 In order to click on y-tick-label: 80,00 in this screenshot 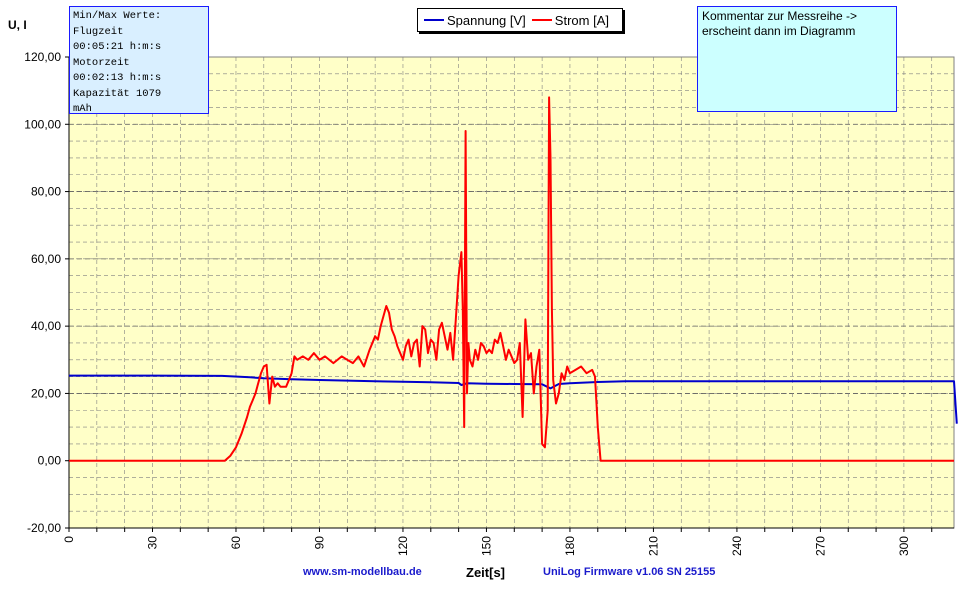, I will do `click(46, 192)`.